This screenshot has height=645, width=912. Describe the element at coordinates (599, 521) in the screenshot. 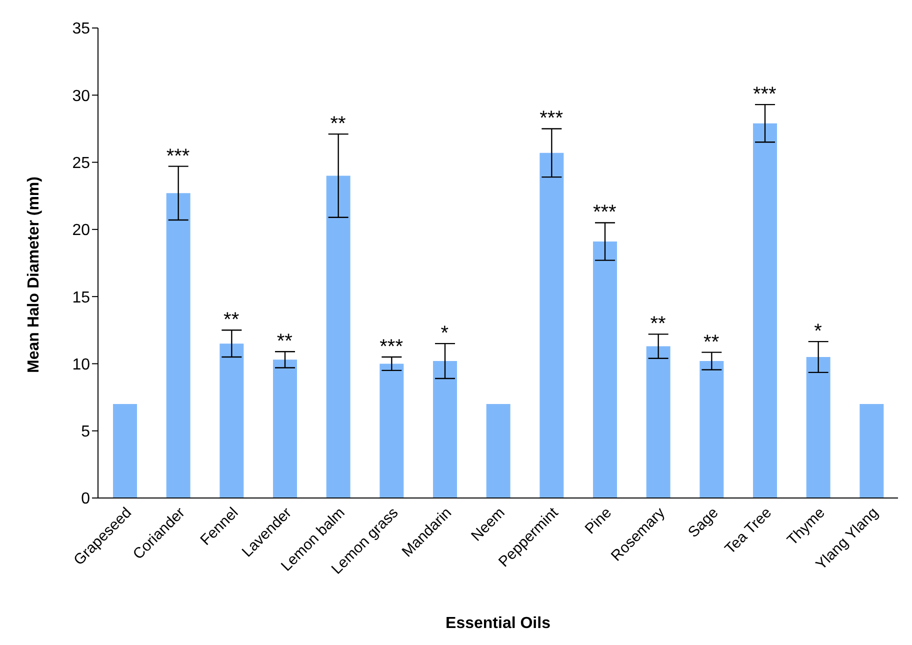

I see `x-tick-label: Pine` at that location.